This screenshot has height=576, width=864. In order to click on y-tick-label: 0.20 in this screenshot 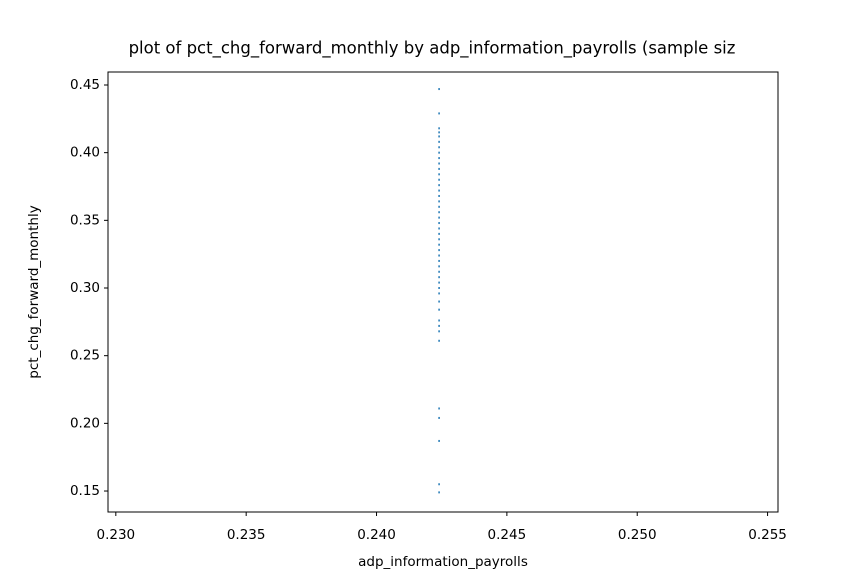, I will do `click(85, 423)`.